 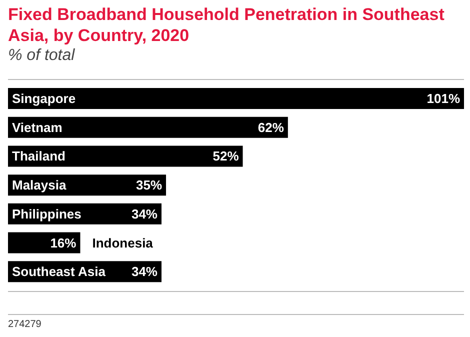 What do you see at coordinates (271, 127) in the screenshot?
I see `data-label: 62%` at bounding box center [271, 127].